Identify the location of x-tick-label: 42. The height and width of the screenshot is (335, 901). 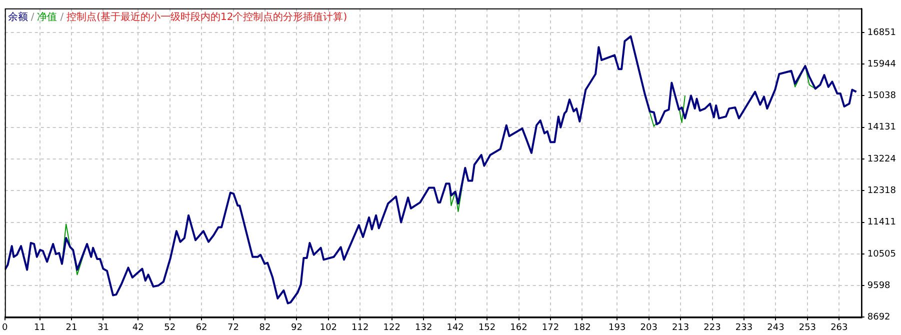
(138, 327).